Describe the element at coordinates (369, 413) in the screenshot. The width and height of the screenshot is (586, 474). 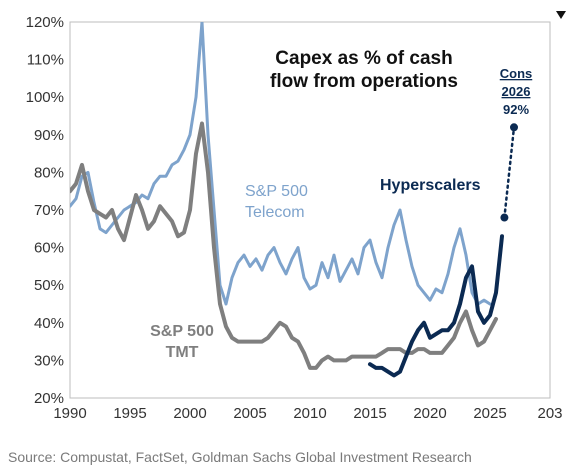
I see `x-tick-label: 2015` at that location.